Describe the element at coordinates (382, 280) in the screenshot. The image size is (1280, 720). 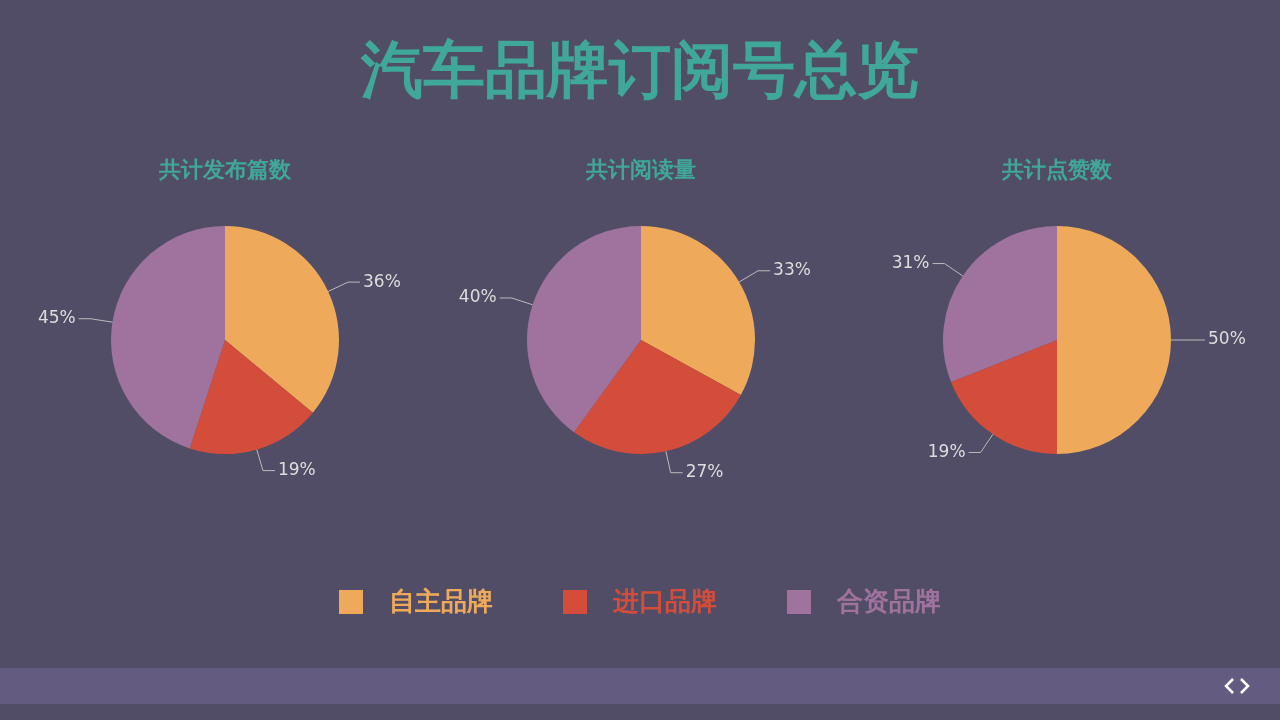
I see `data-label: 36%` at that location.